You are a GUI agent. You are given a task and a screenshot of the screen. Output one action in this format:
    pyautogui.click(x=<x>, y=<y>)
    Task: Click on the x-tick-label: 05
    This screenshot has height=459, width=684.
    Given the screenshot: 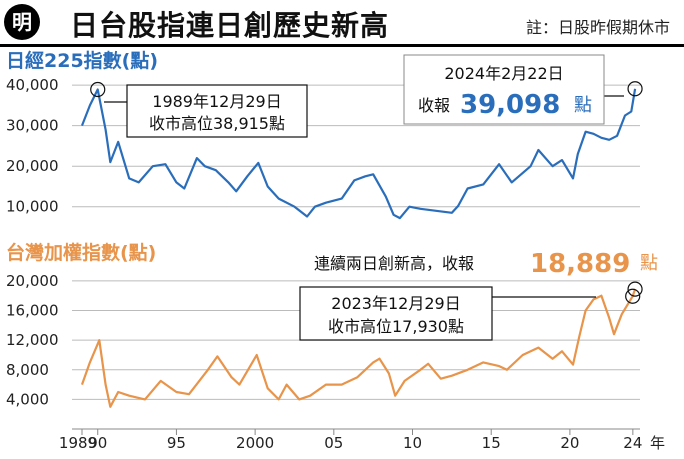 What is the action you would take?
    pyautogui.click(x=333, y=443)
    